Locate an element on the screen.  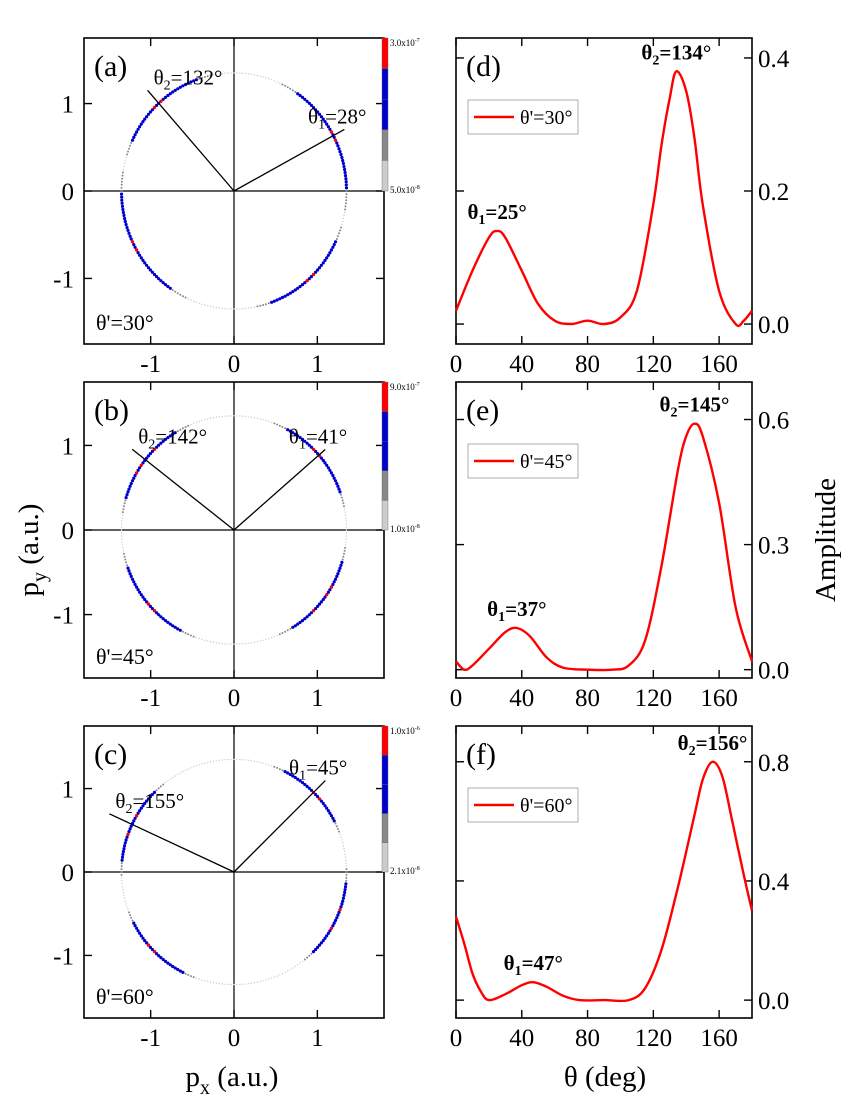
x-tick-label: 120 is located at coordinates (654, 364).